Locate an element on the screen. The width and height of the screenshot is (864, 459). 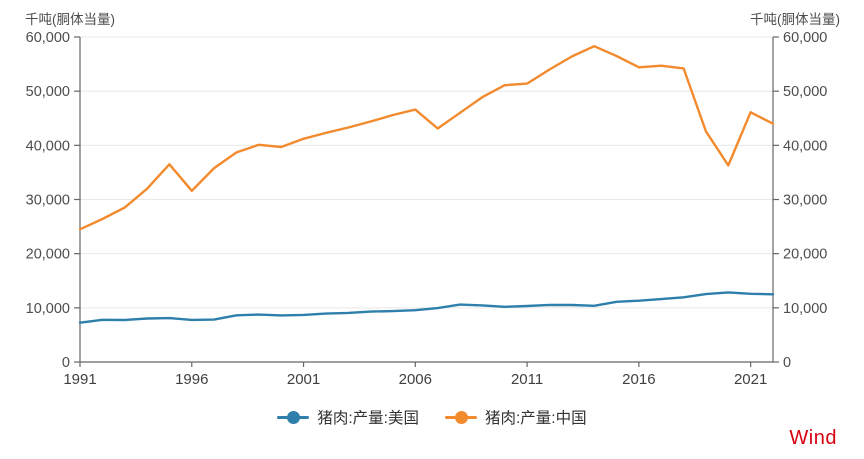
x-tick-label: 1991 is located at coordinates (79, 379).